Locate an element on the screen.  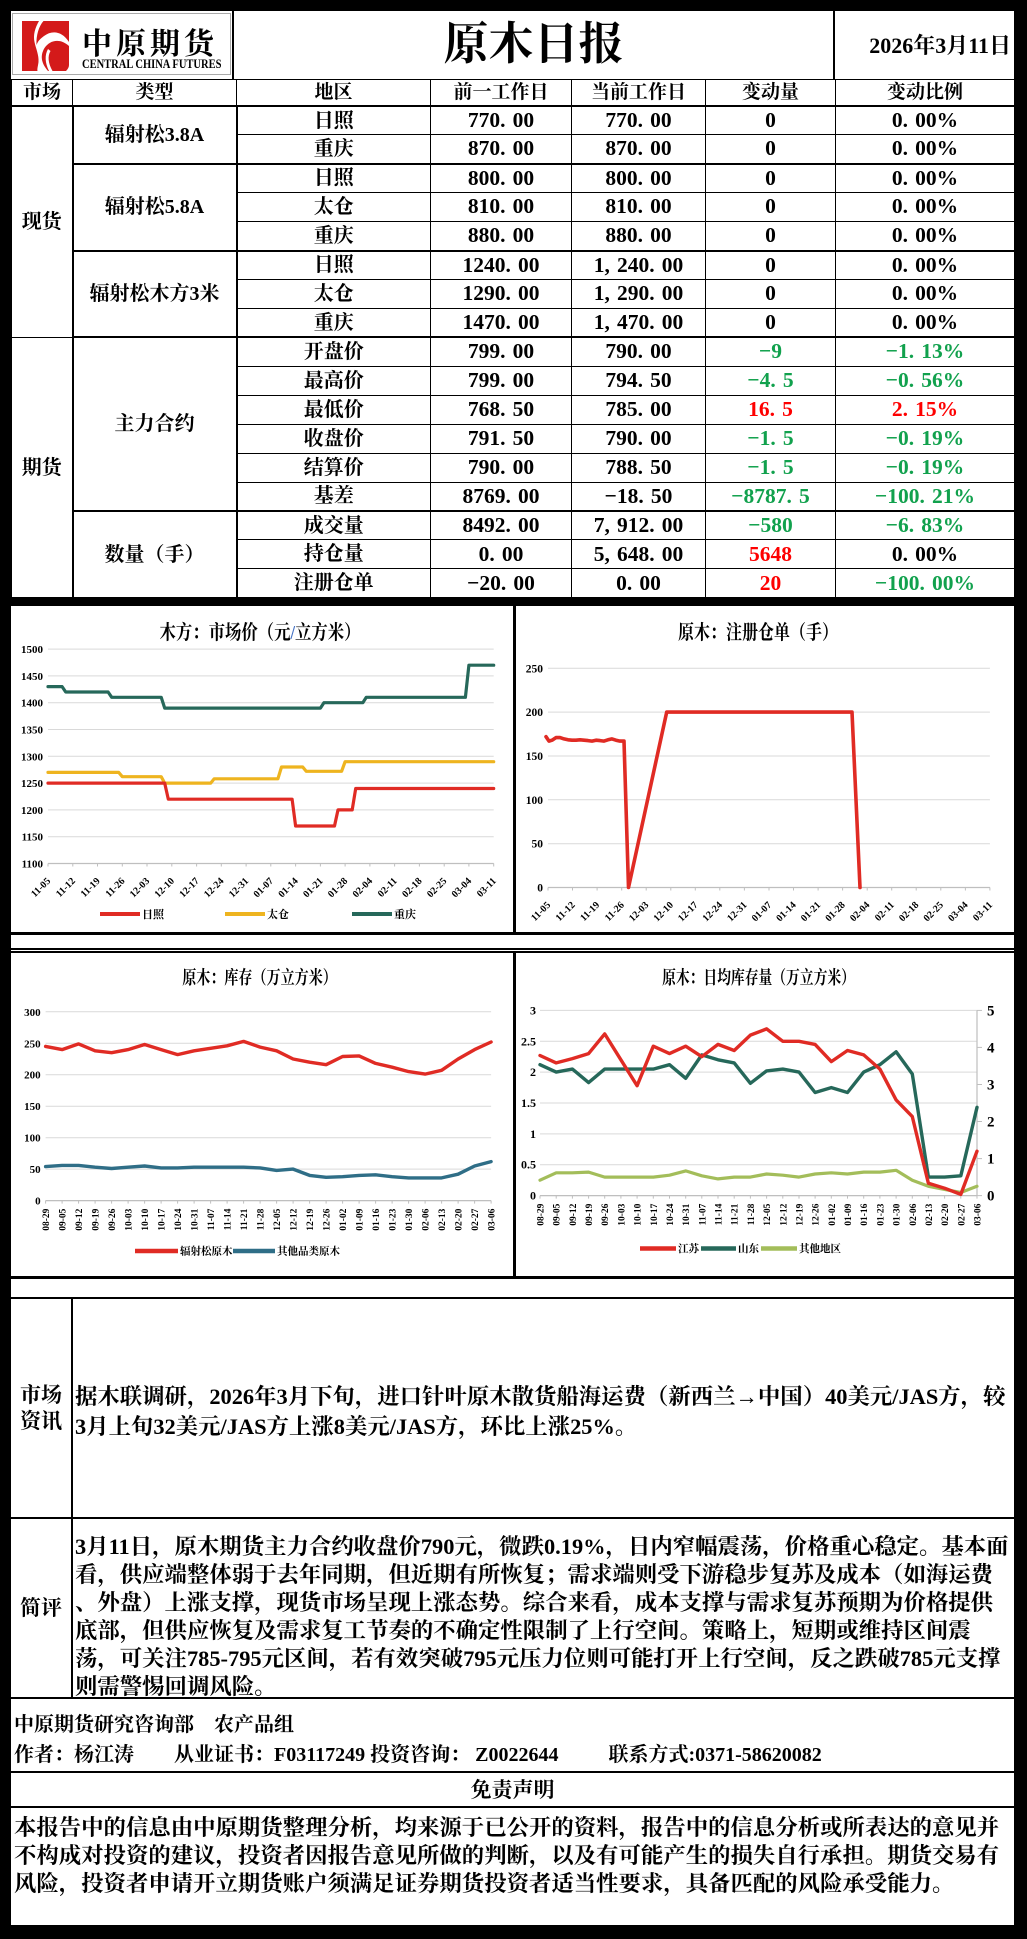
svg-text: 02-27 is located at coordinates (476, 1219).